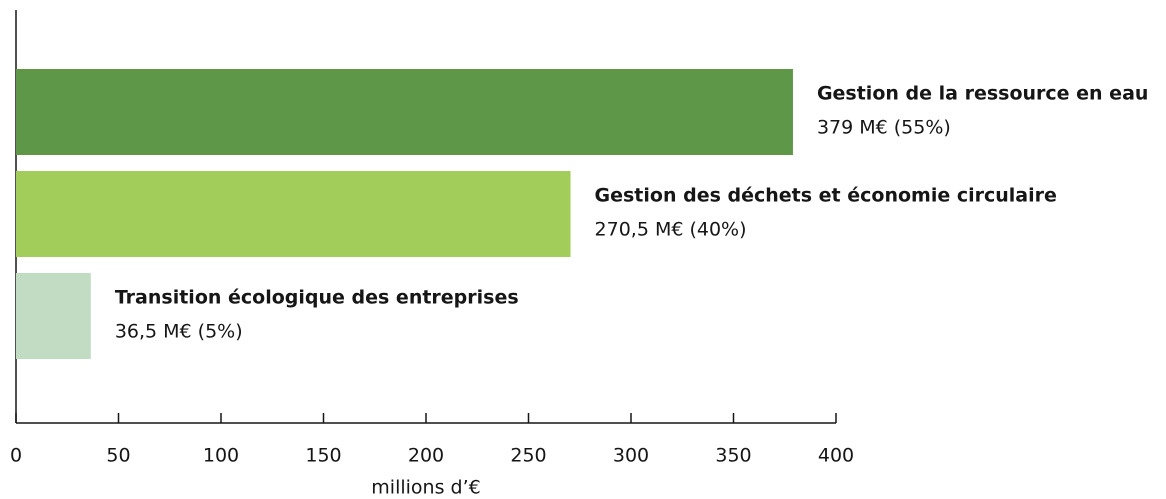  What do you see at coordinates (16, 456) in the screenshot?
I see `x-tick-label: 0` at bounding box center [16, 456].